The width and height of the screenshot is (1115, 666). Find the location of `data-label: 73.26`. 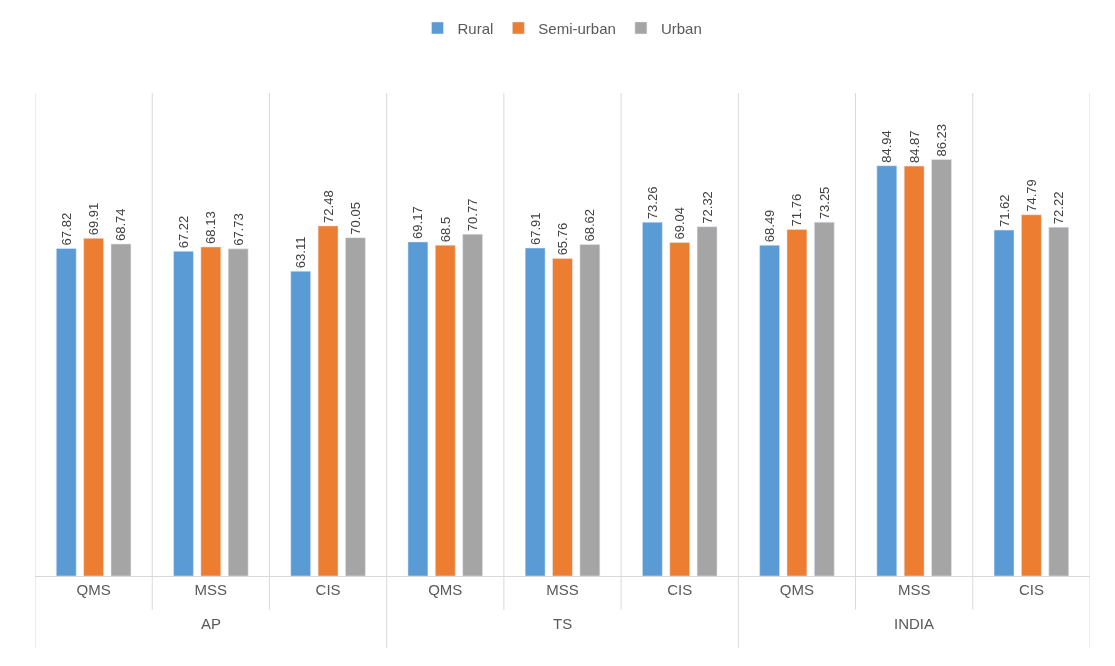

data-label: 73.26 is located at coordinates (652, 203).